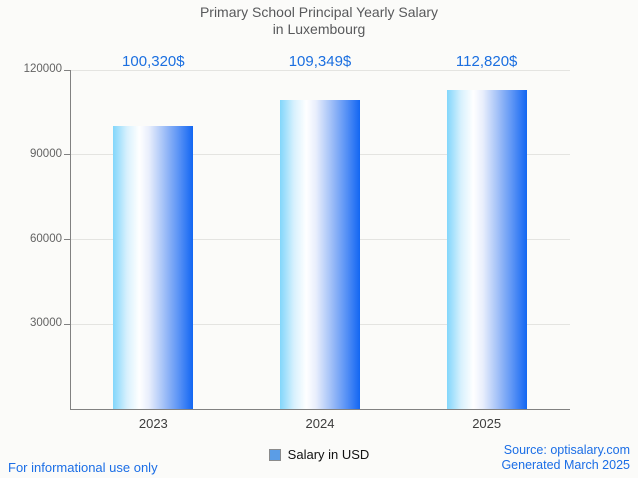  What do you see at coordinates (320, 409) in the screenshot?
I see `x-axis-line` at bounding box center [320, 409].